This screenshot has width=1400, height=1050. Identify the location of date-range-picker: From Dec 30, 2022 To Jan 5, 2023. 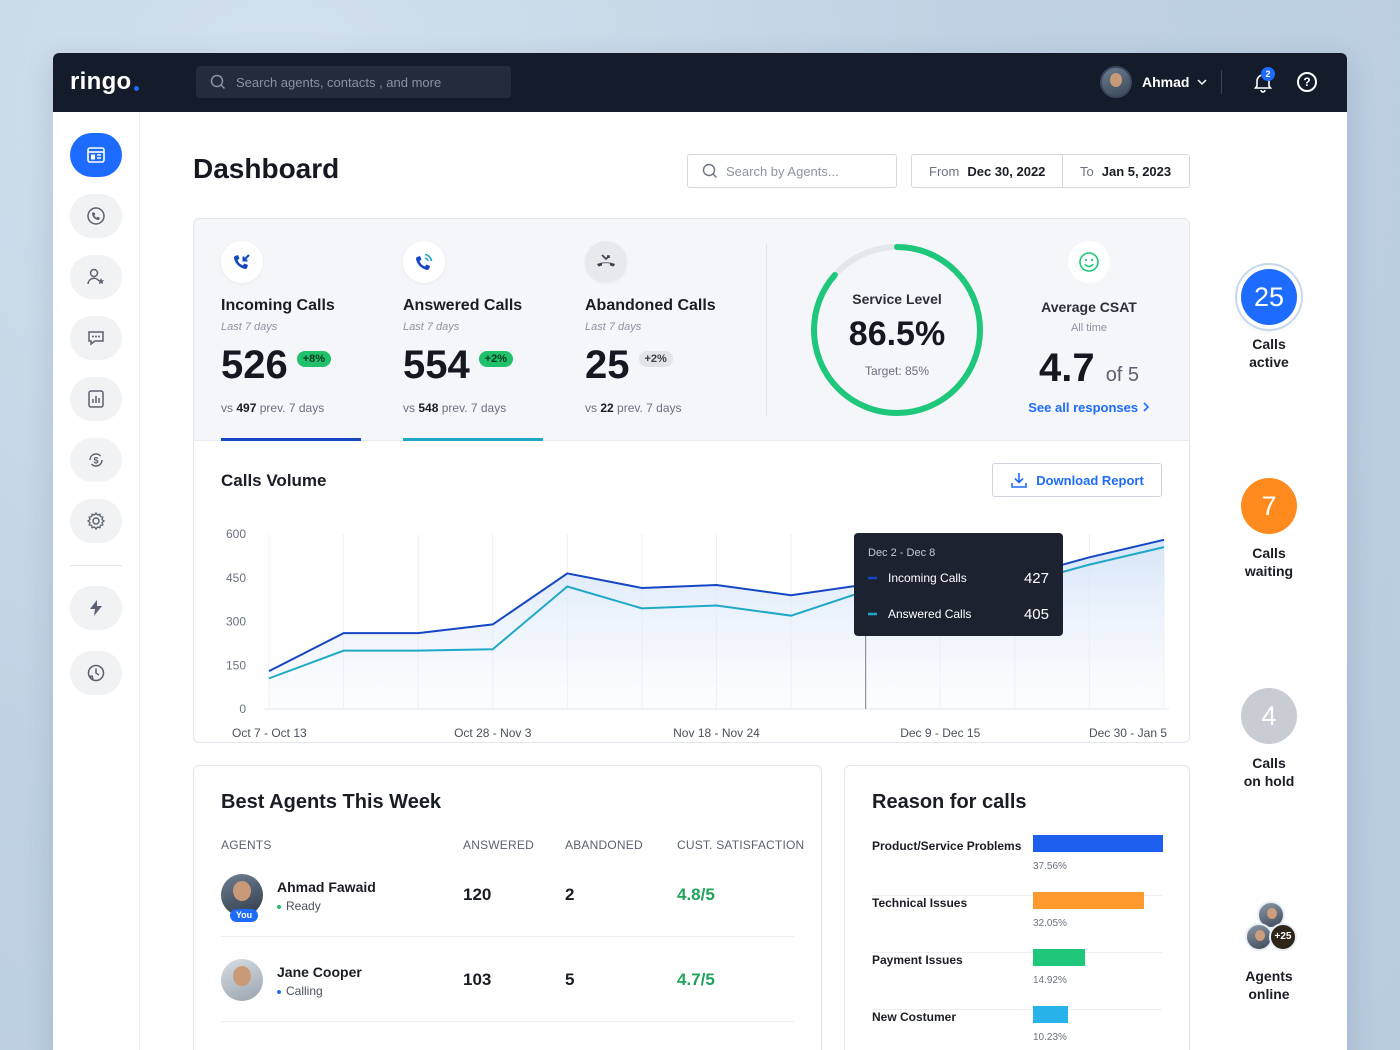
(1050, 171).